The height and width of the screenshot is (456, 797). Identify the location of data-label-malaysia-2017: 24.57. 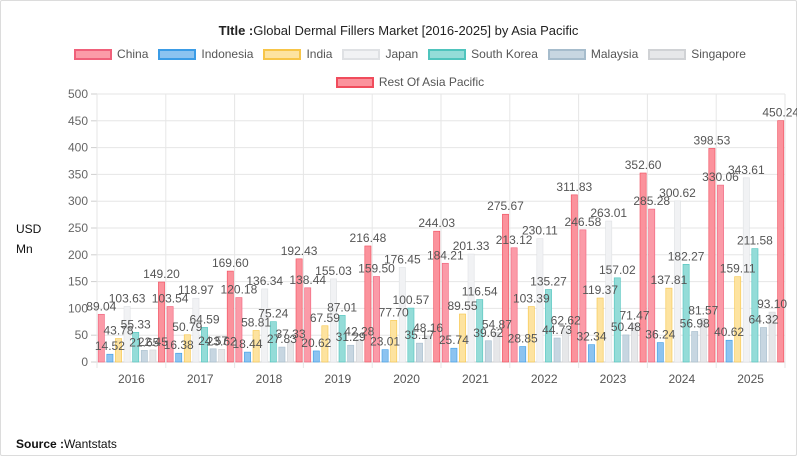
(213, 341).